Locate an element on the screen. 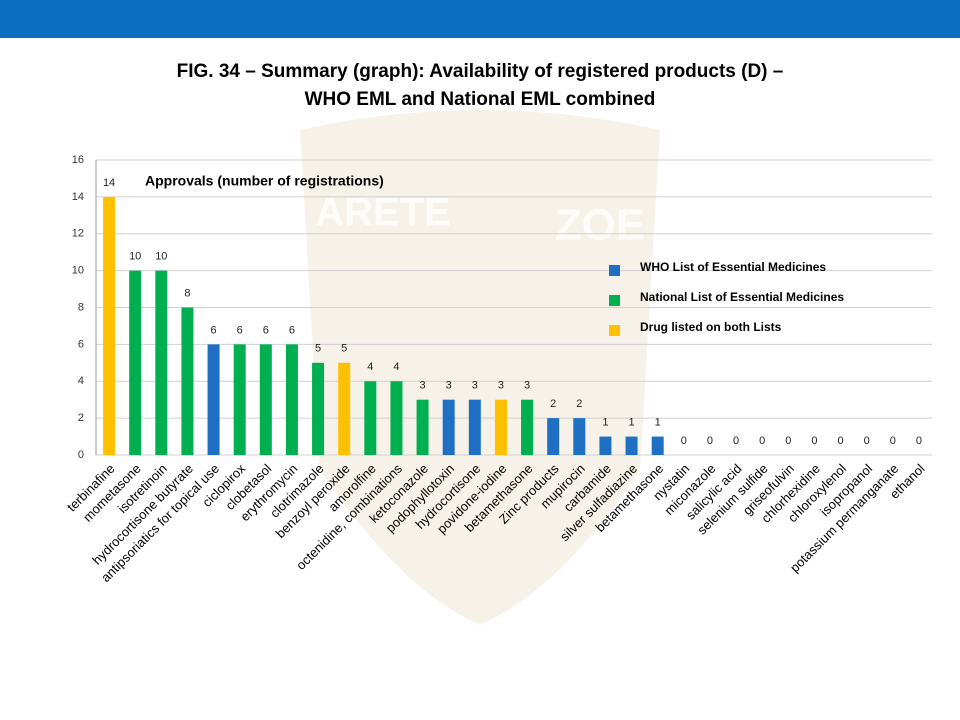  y-tick-label: 14 is located at coordinates (78, 197).